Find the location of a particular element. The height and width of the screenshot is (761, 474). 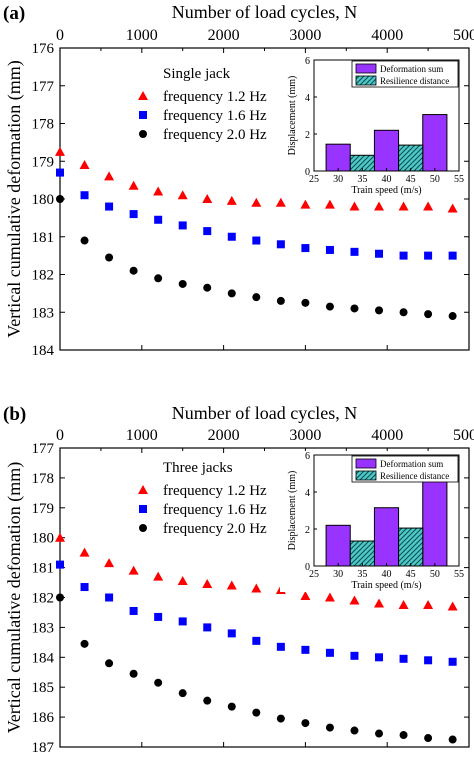

inset-x-tick-label: 45 is located at coordinates (411, 574).